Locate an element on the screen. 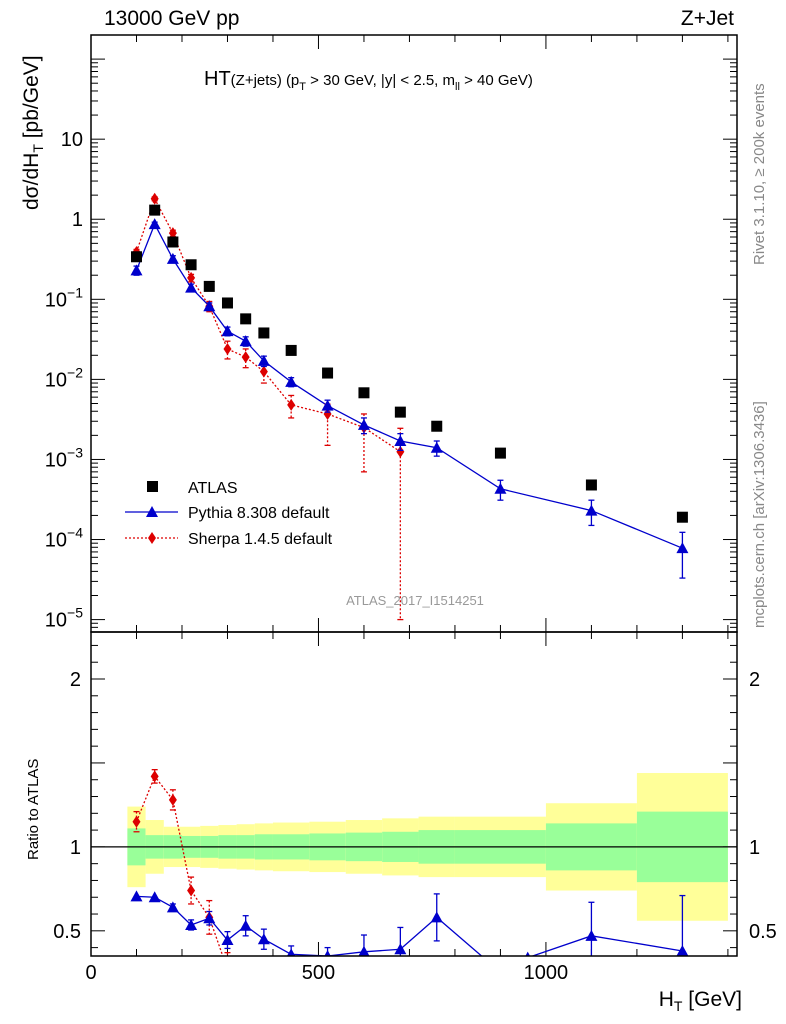  source-label: mcplots.cern.ch [arXiv:1306.3436] is located at coordinates (759, 514).